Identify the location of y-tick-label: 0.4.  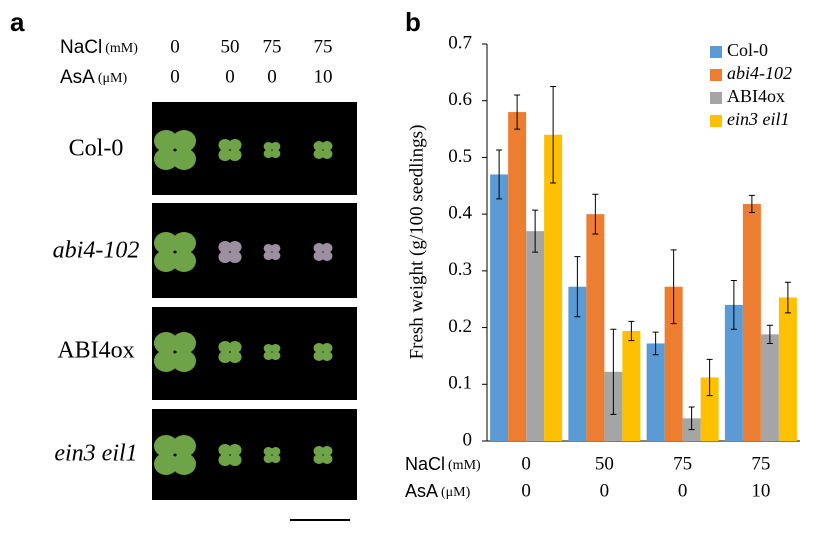
(460, 213).